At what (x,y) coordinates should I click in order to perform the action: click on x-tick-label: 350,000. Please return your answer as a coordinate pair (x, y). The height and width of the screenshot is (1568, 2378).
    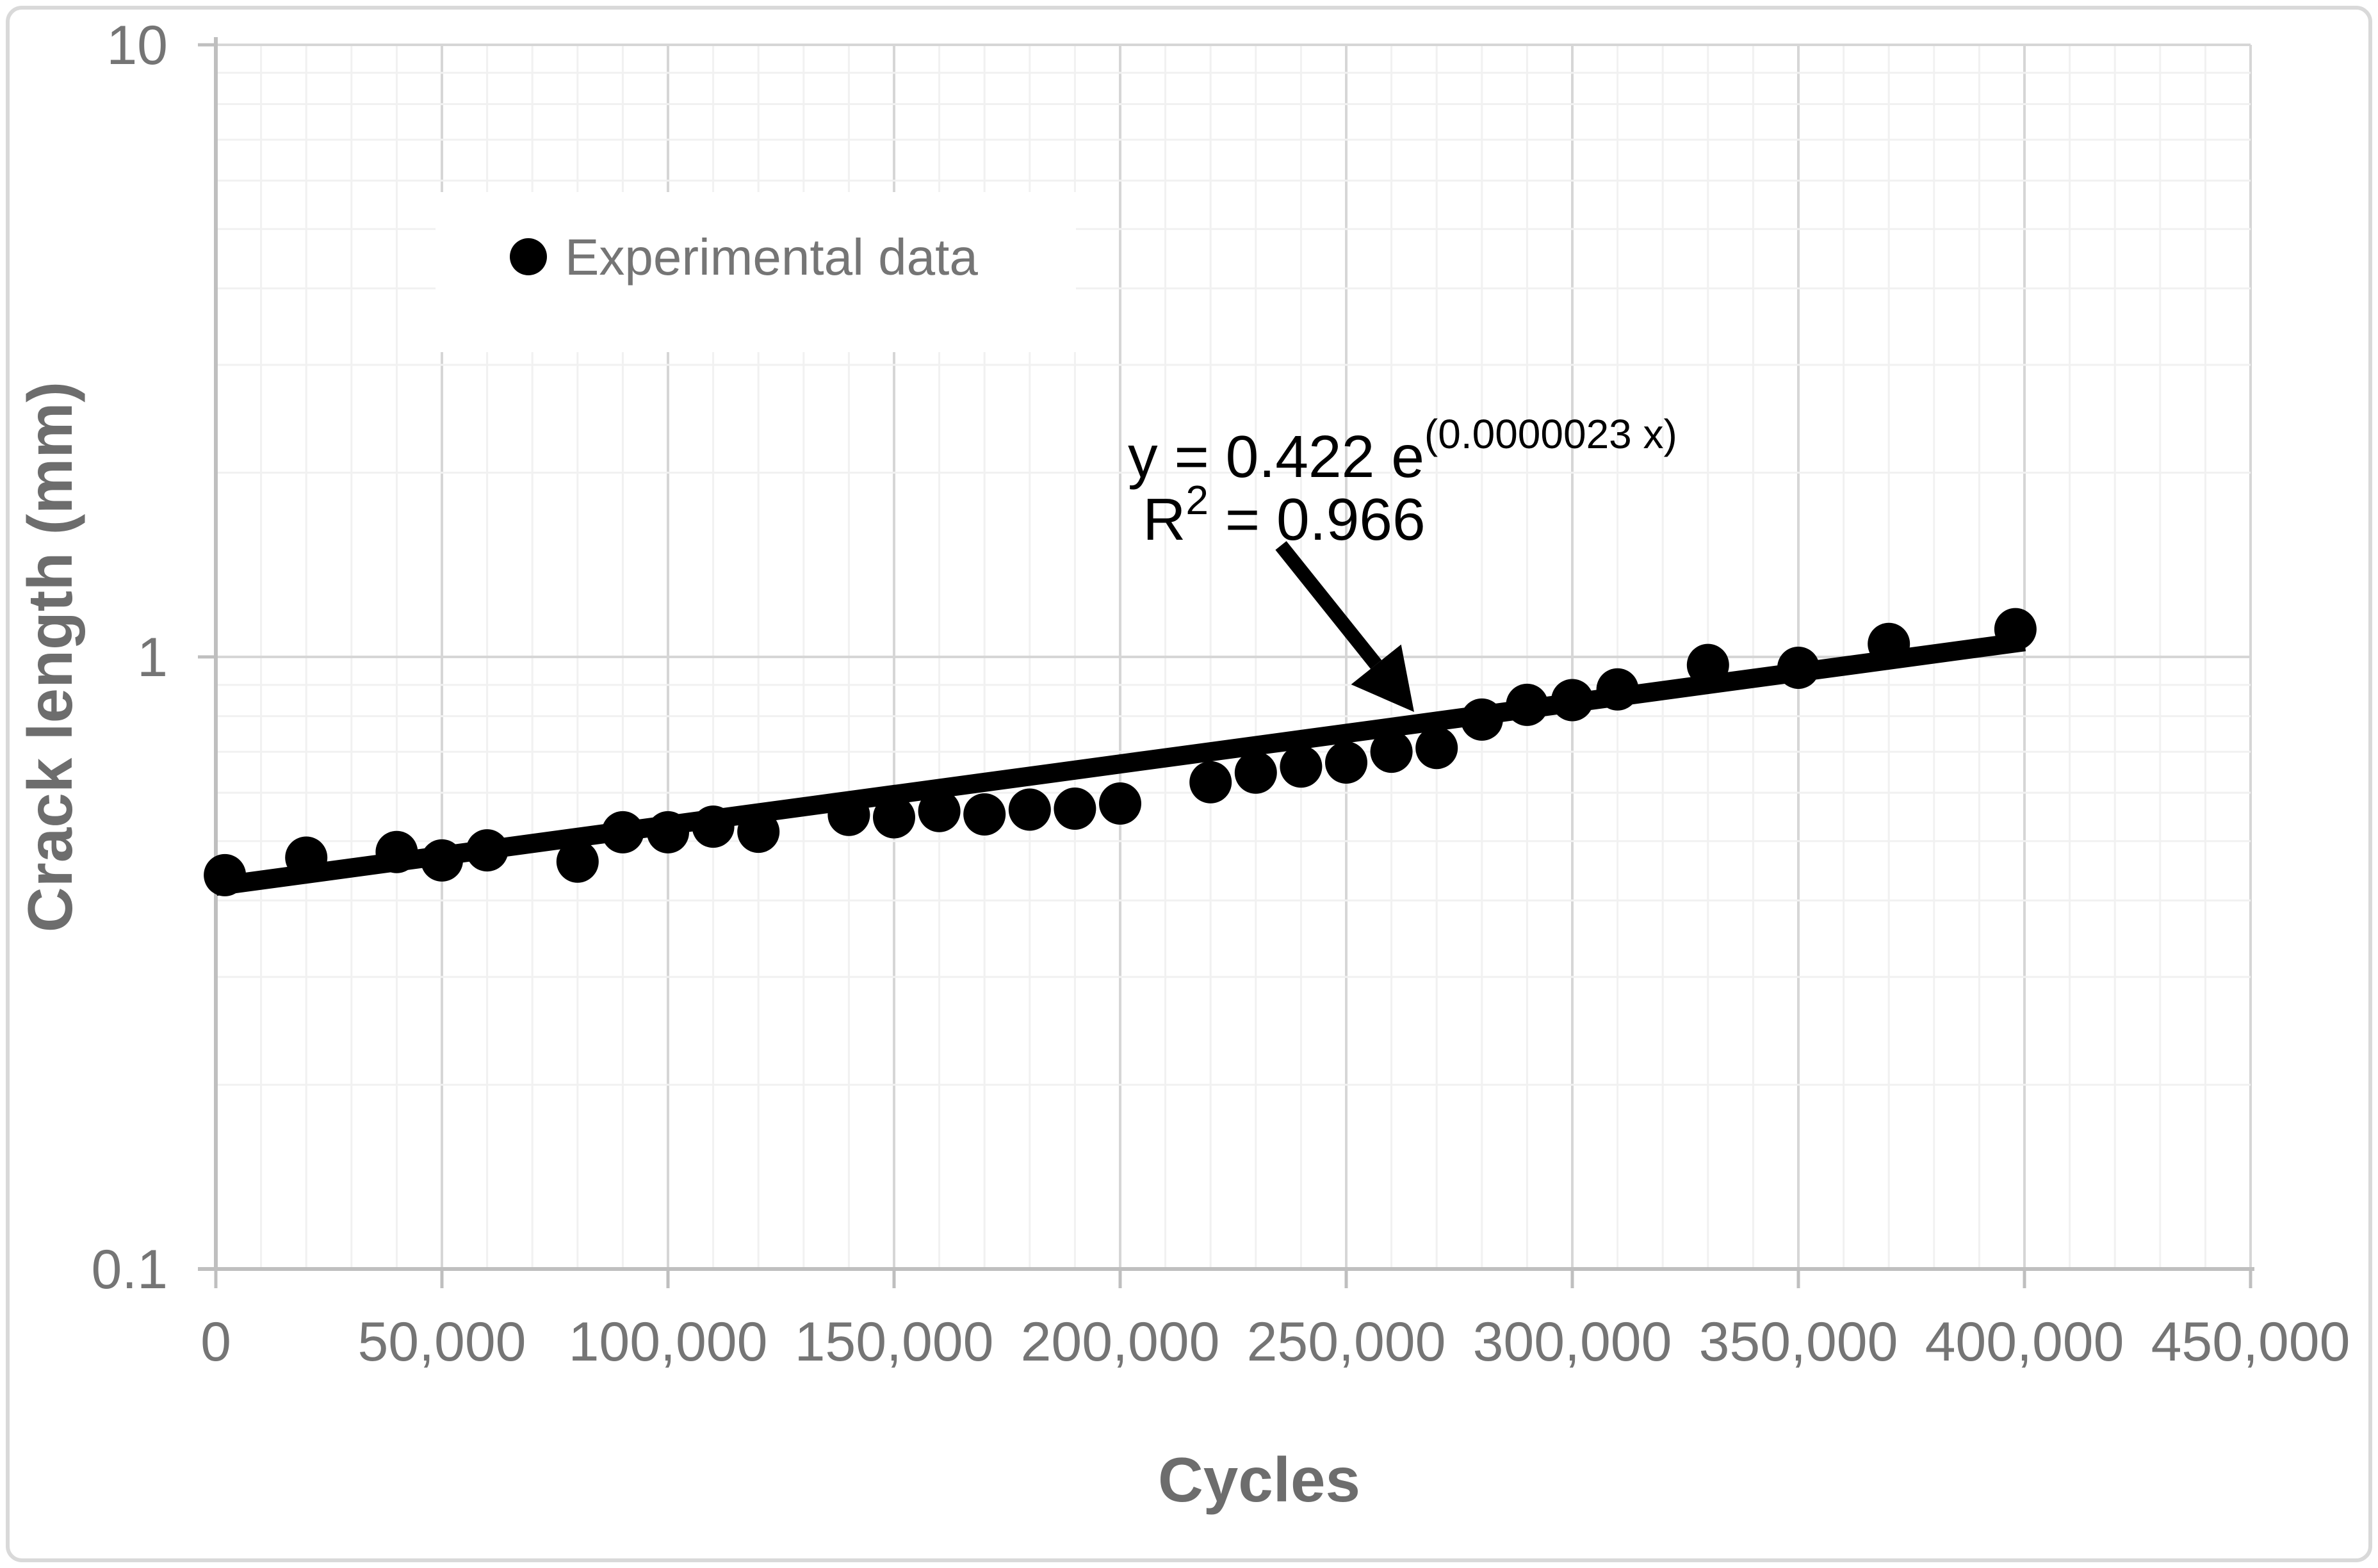
    Looking at the image, I should click on (1799, 1342).